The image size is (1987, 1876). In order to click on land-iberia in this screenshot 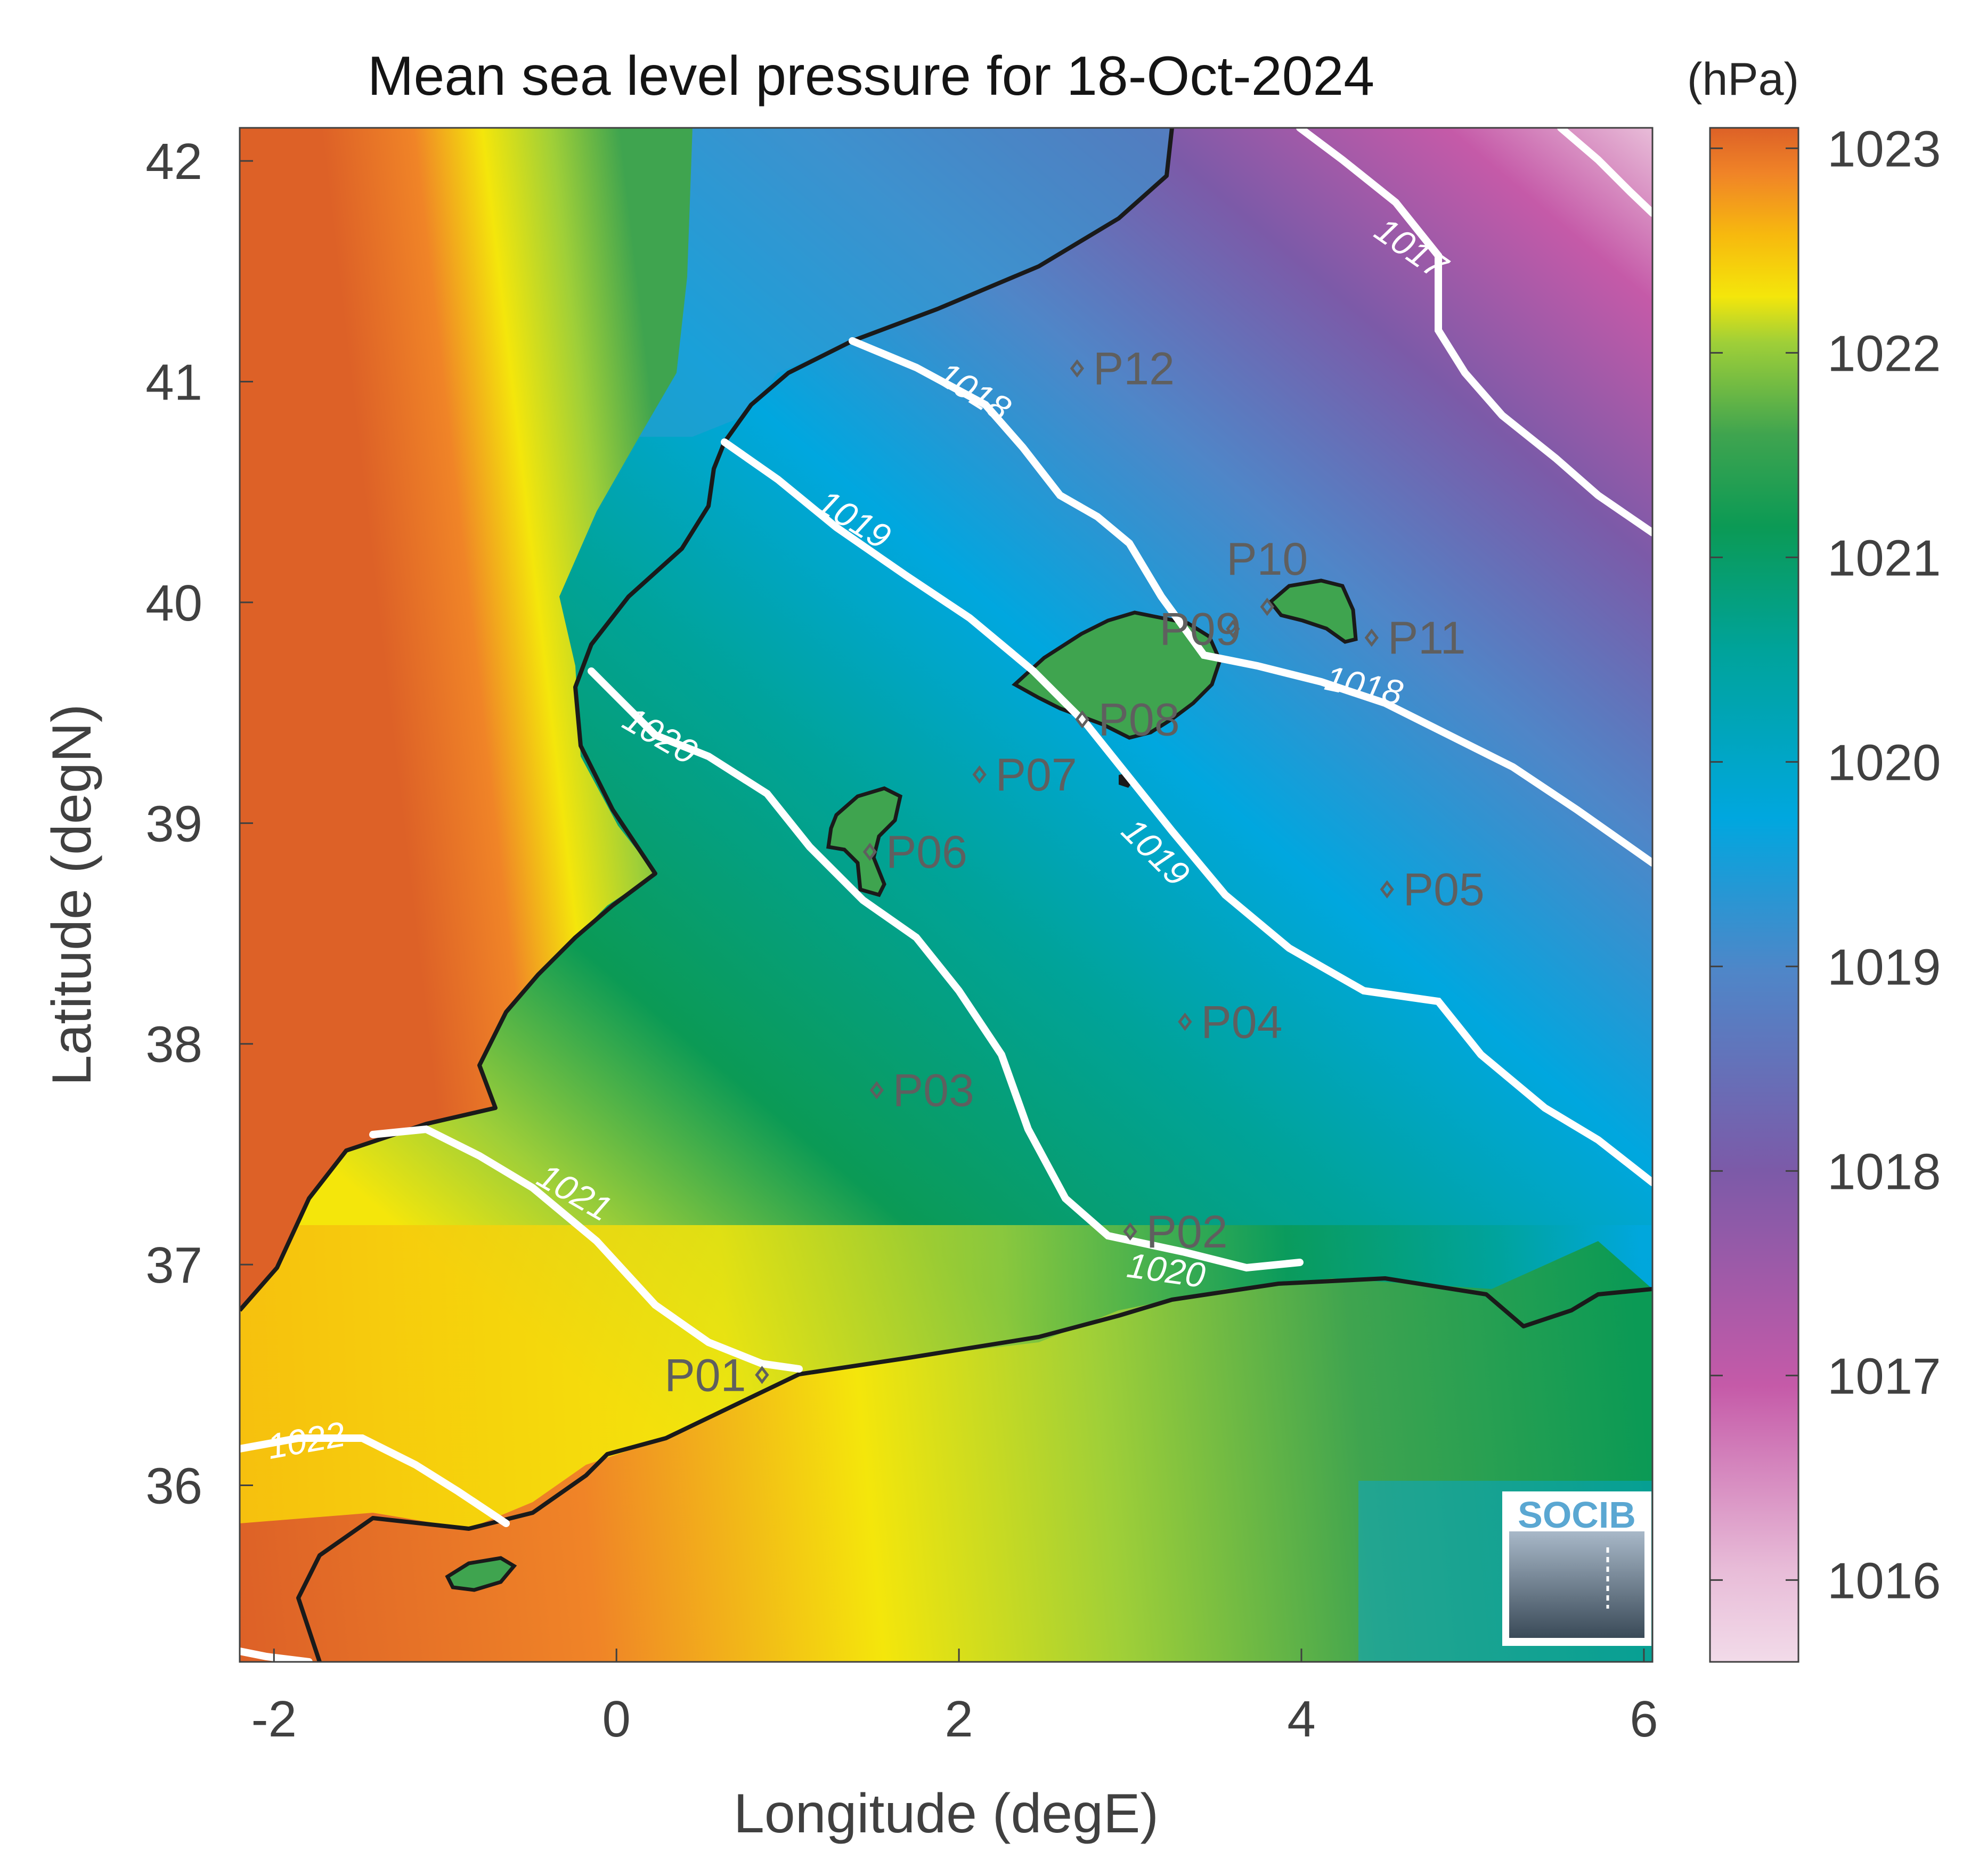, I will do `click(466, 719)`.